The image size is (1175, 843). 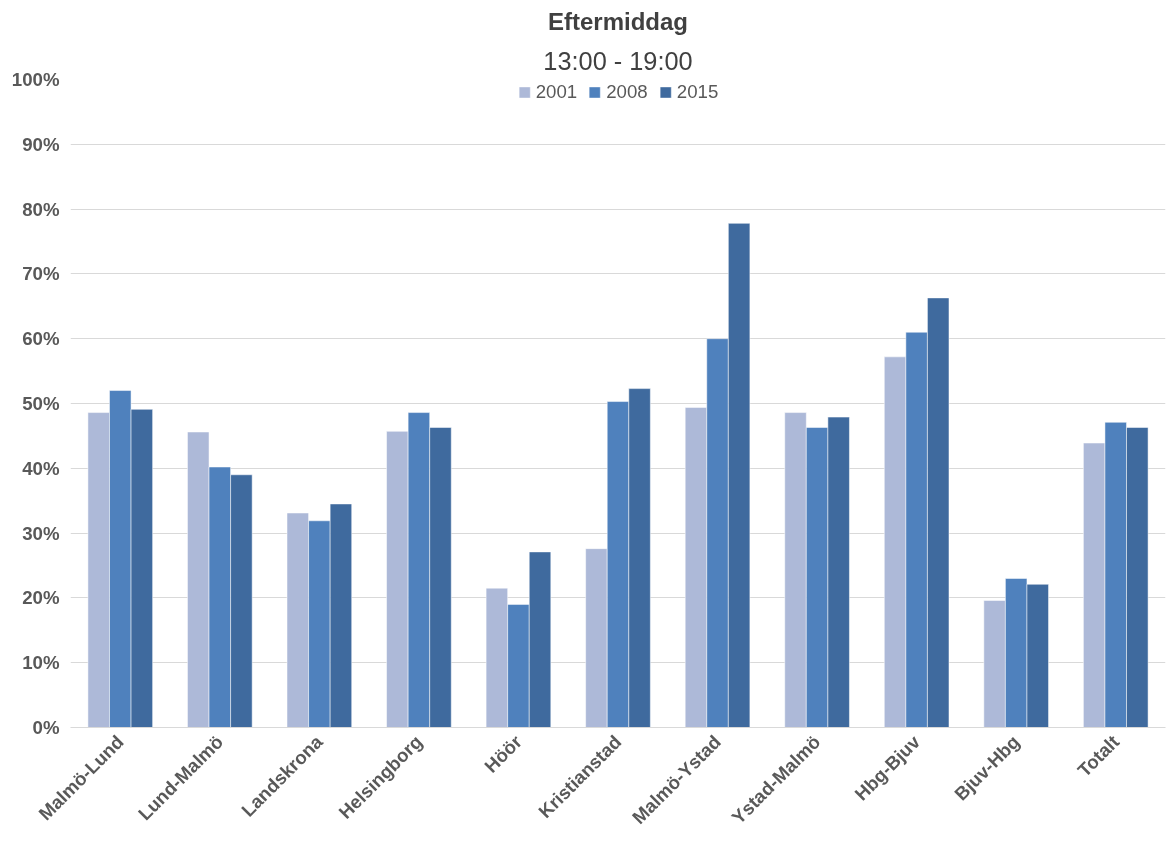 I want to click on y-tick-label: 20%, so click(x=41, y=598).